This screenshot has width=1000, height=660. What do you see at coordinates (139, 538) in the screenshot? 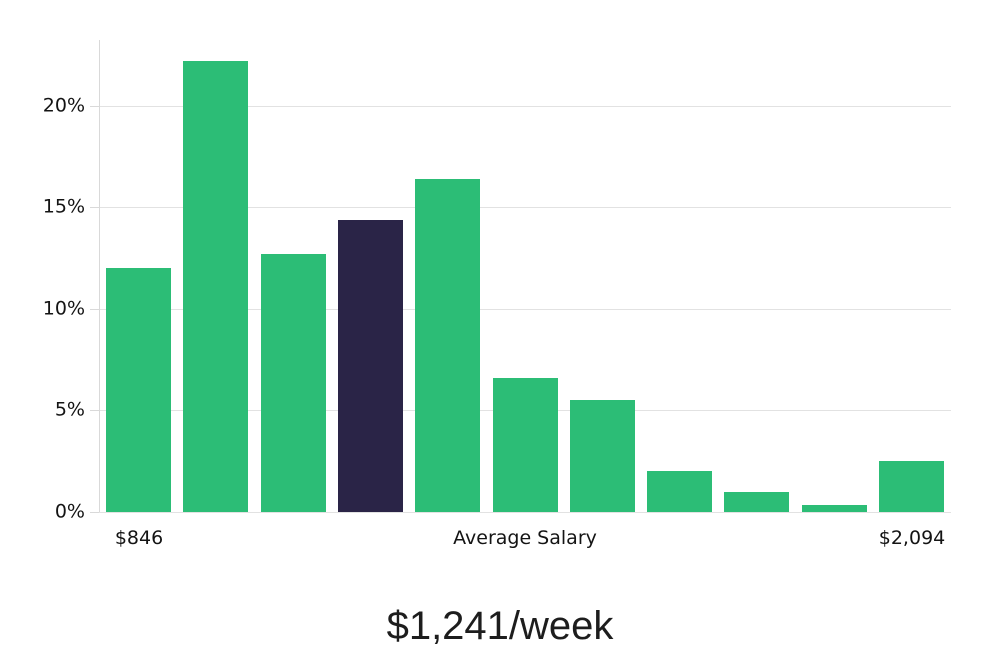
I see `x-axis-label: $846` at bounding box center [139, 538].